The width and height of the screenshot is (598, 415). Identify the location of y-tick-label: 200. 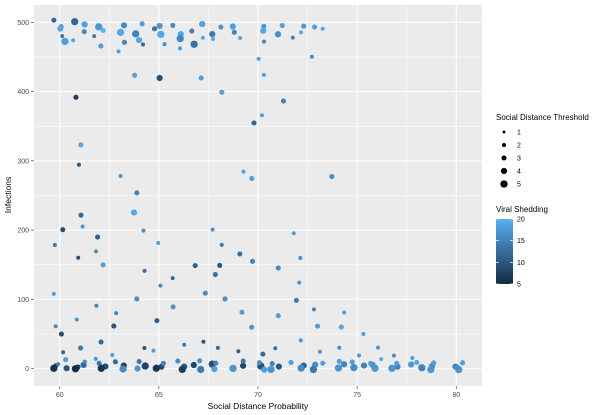
(23, 231).